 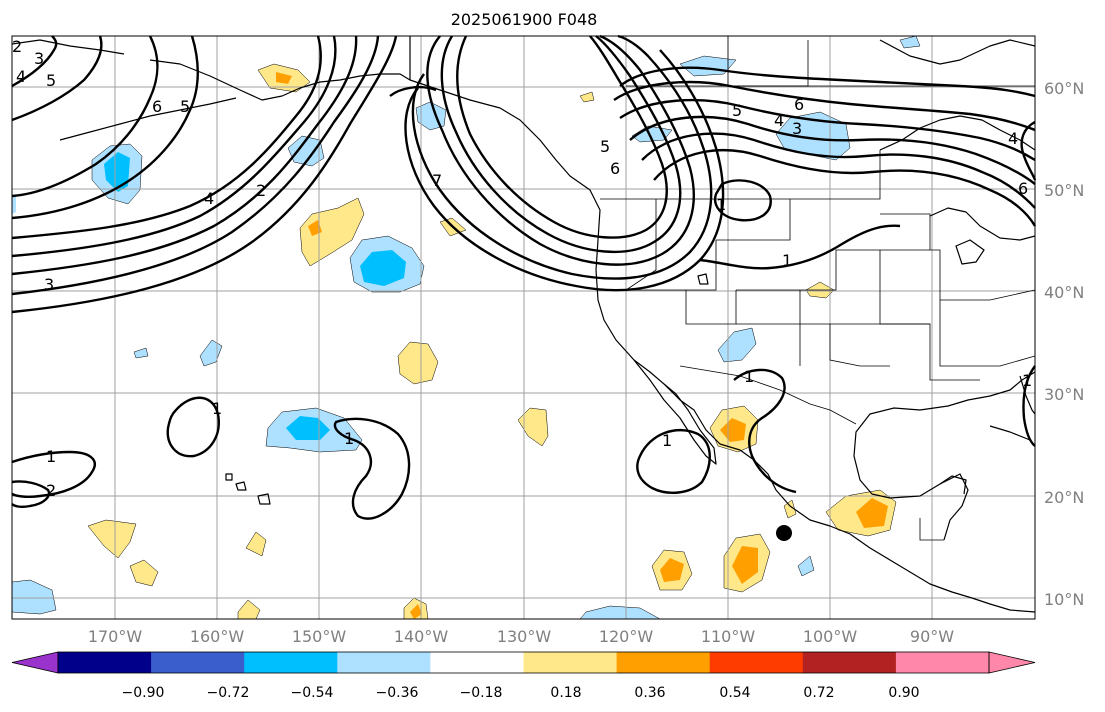 What do you see at coordinates (784, 533) in the screenshot?
I see `storm-position-marker` at bounding box center [784, 533].